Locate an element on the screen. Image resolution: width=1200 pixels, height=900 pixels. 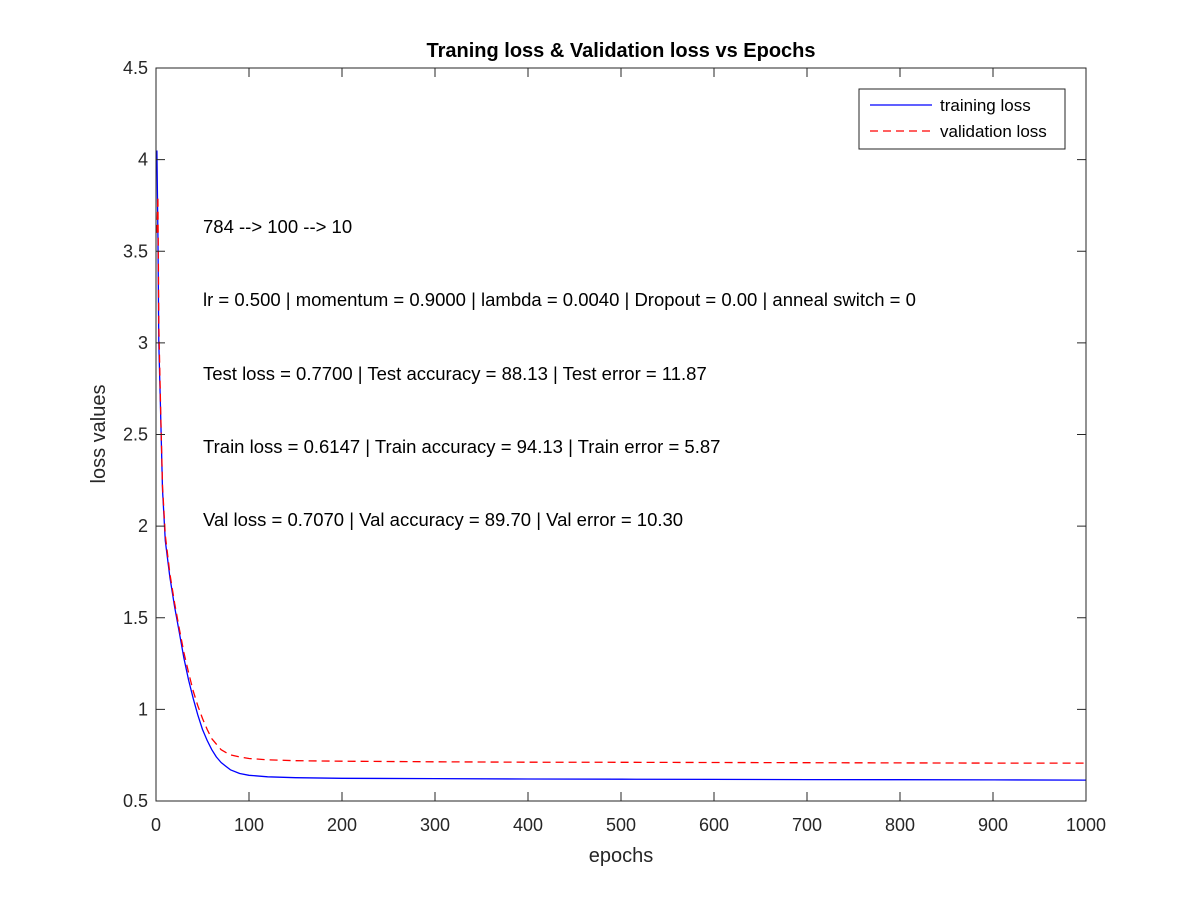
legend-box is located at coordinates (962, 119).